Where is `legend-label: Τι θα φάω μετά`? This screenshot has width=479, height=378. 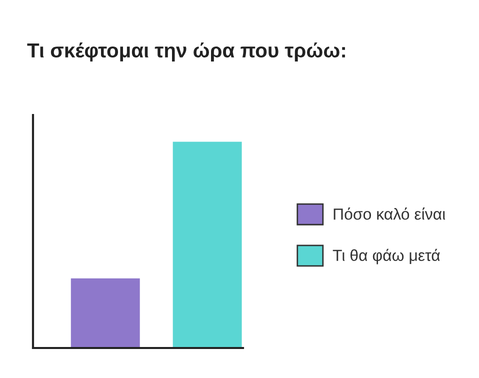 legend-label: Τι θα φάω μετά is located at coordinates (386, 256).